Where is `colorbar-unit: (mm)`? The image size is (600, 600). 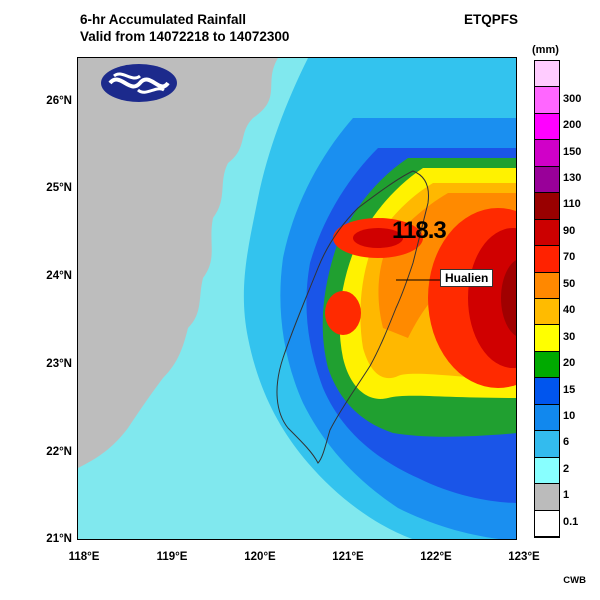
colorbar-unit: (mm) is located at coordinates (545, 50).